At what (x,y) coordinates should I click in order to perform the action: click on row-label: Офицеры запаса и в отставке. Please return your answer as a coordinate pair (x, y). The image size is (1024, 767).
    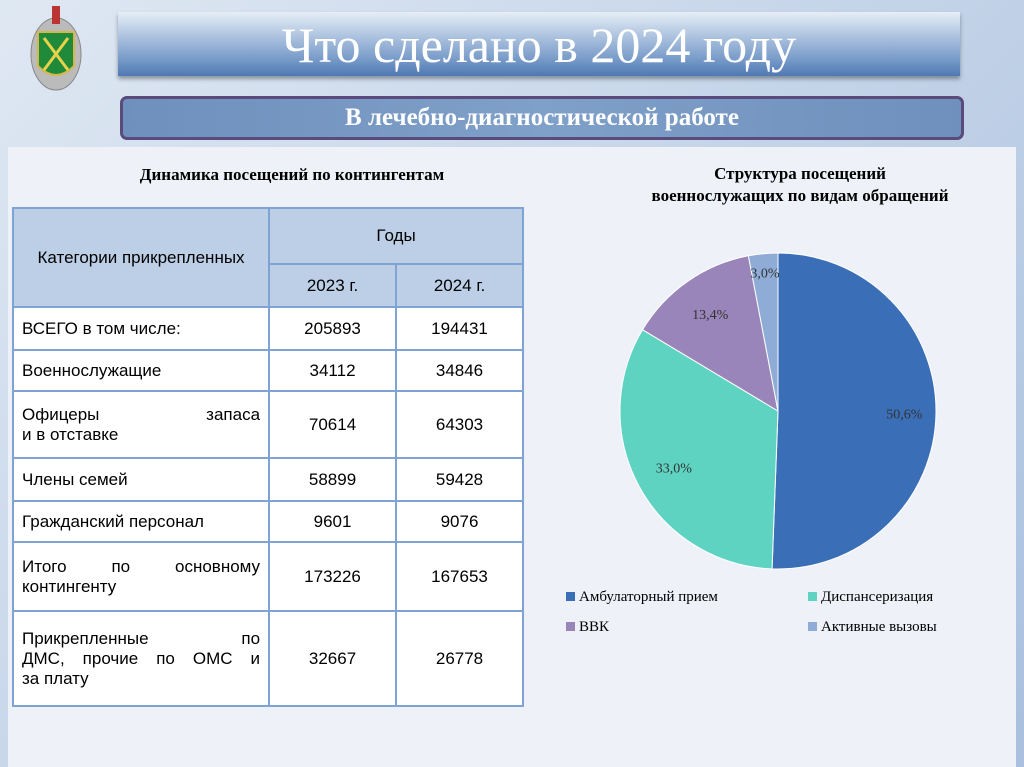
    Looking at the image, I should click on (141, 424).